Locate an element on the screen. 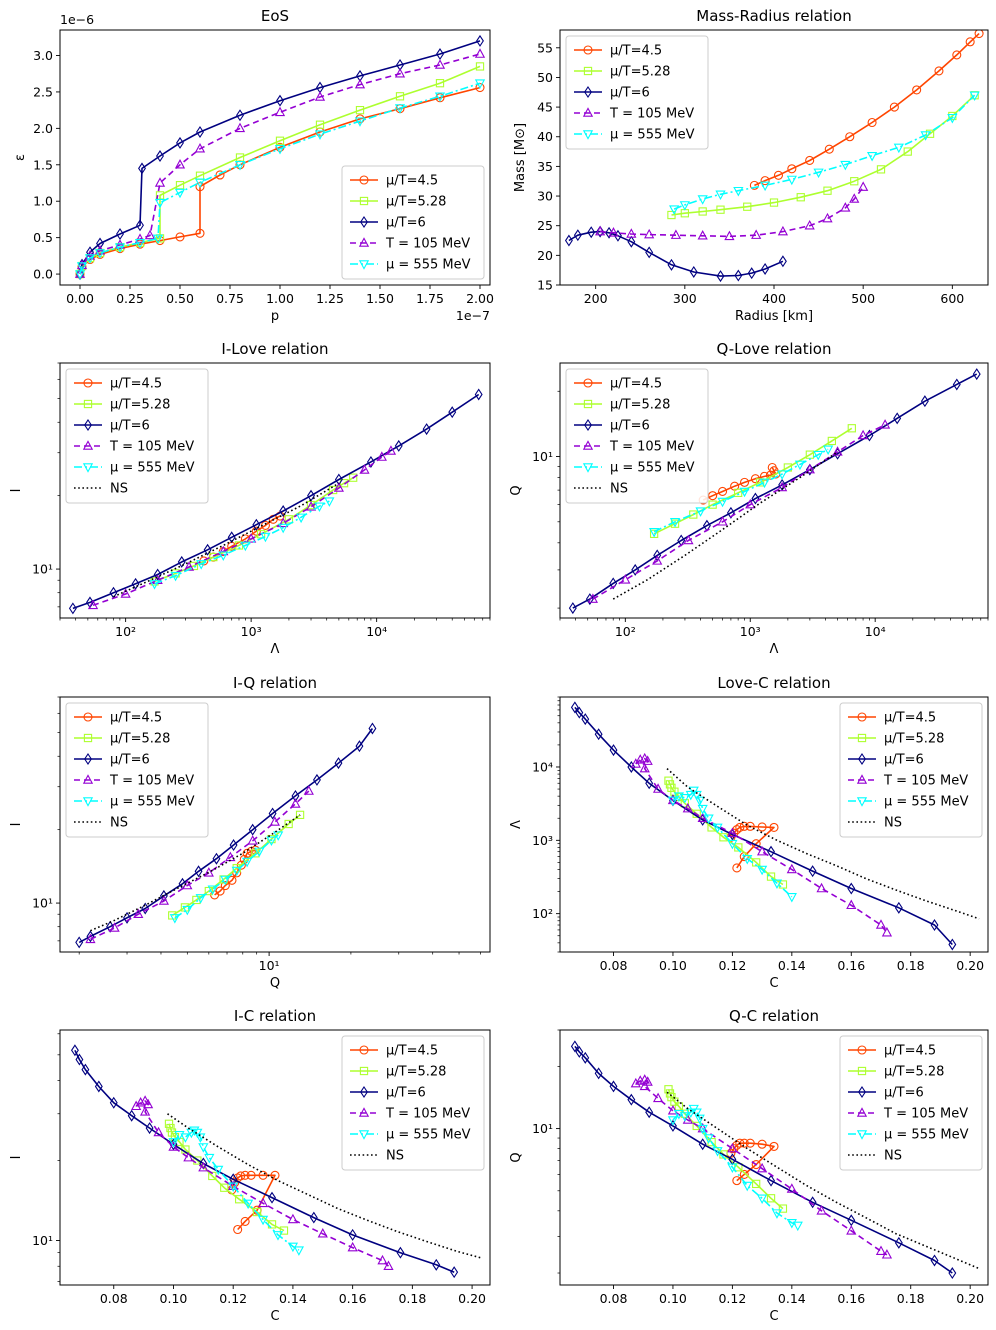 The height and width of the screenshot is (1330, 996). series-line-mu45 is located at coordinates (752, 1162).